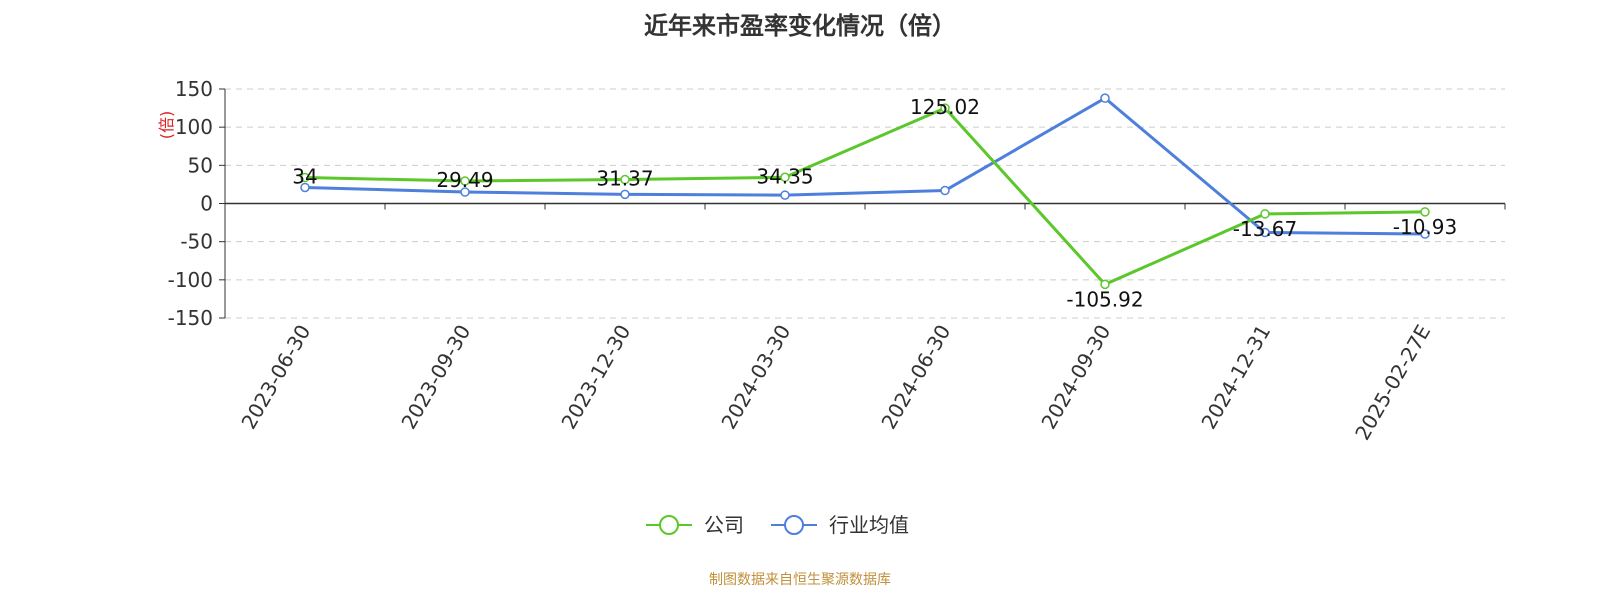 Image resolution: width=1600 pixels, height=600 pixels. I want to click on data-label: 29.49, so click(464, 180).